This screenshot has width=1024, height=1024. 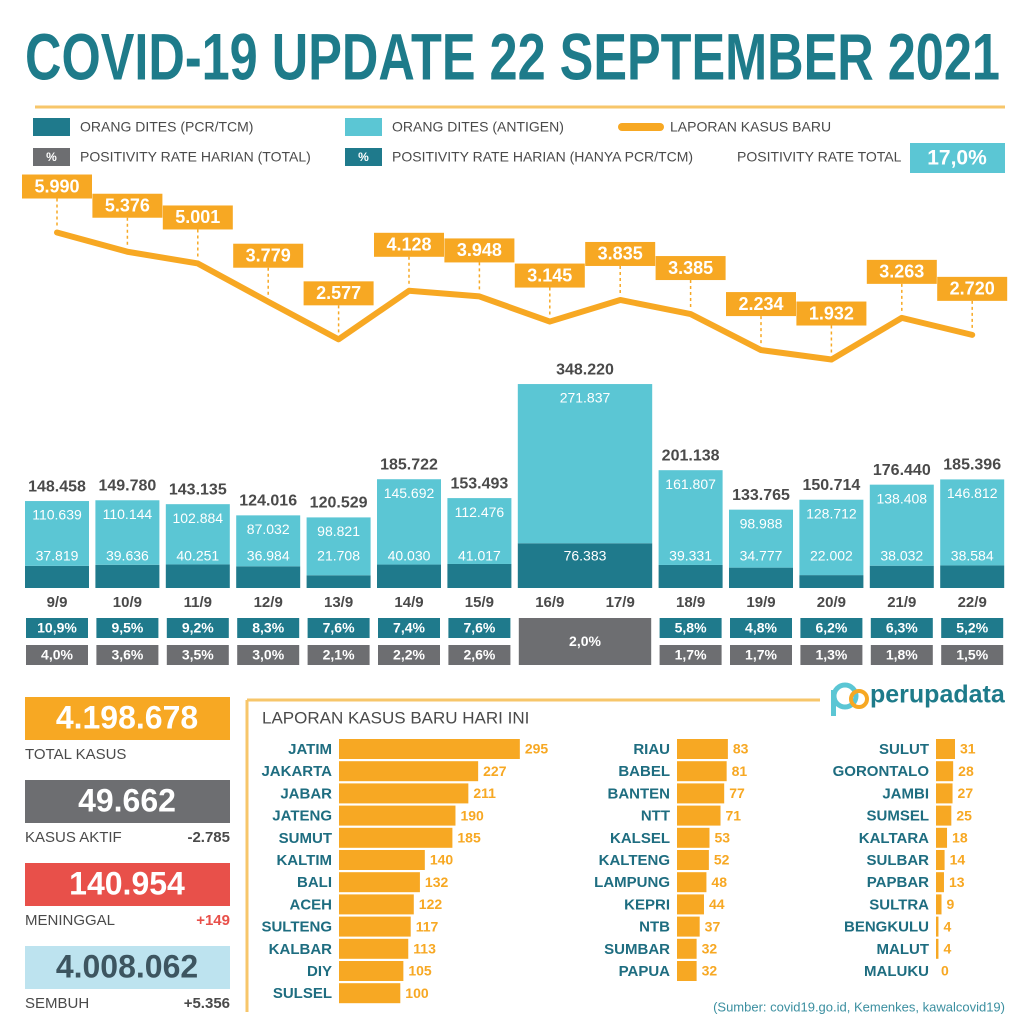 I want to click on province-value: 185, so click(x=469, y=838).